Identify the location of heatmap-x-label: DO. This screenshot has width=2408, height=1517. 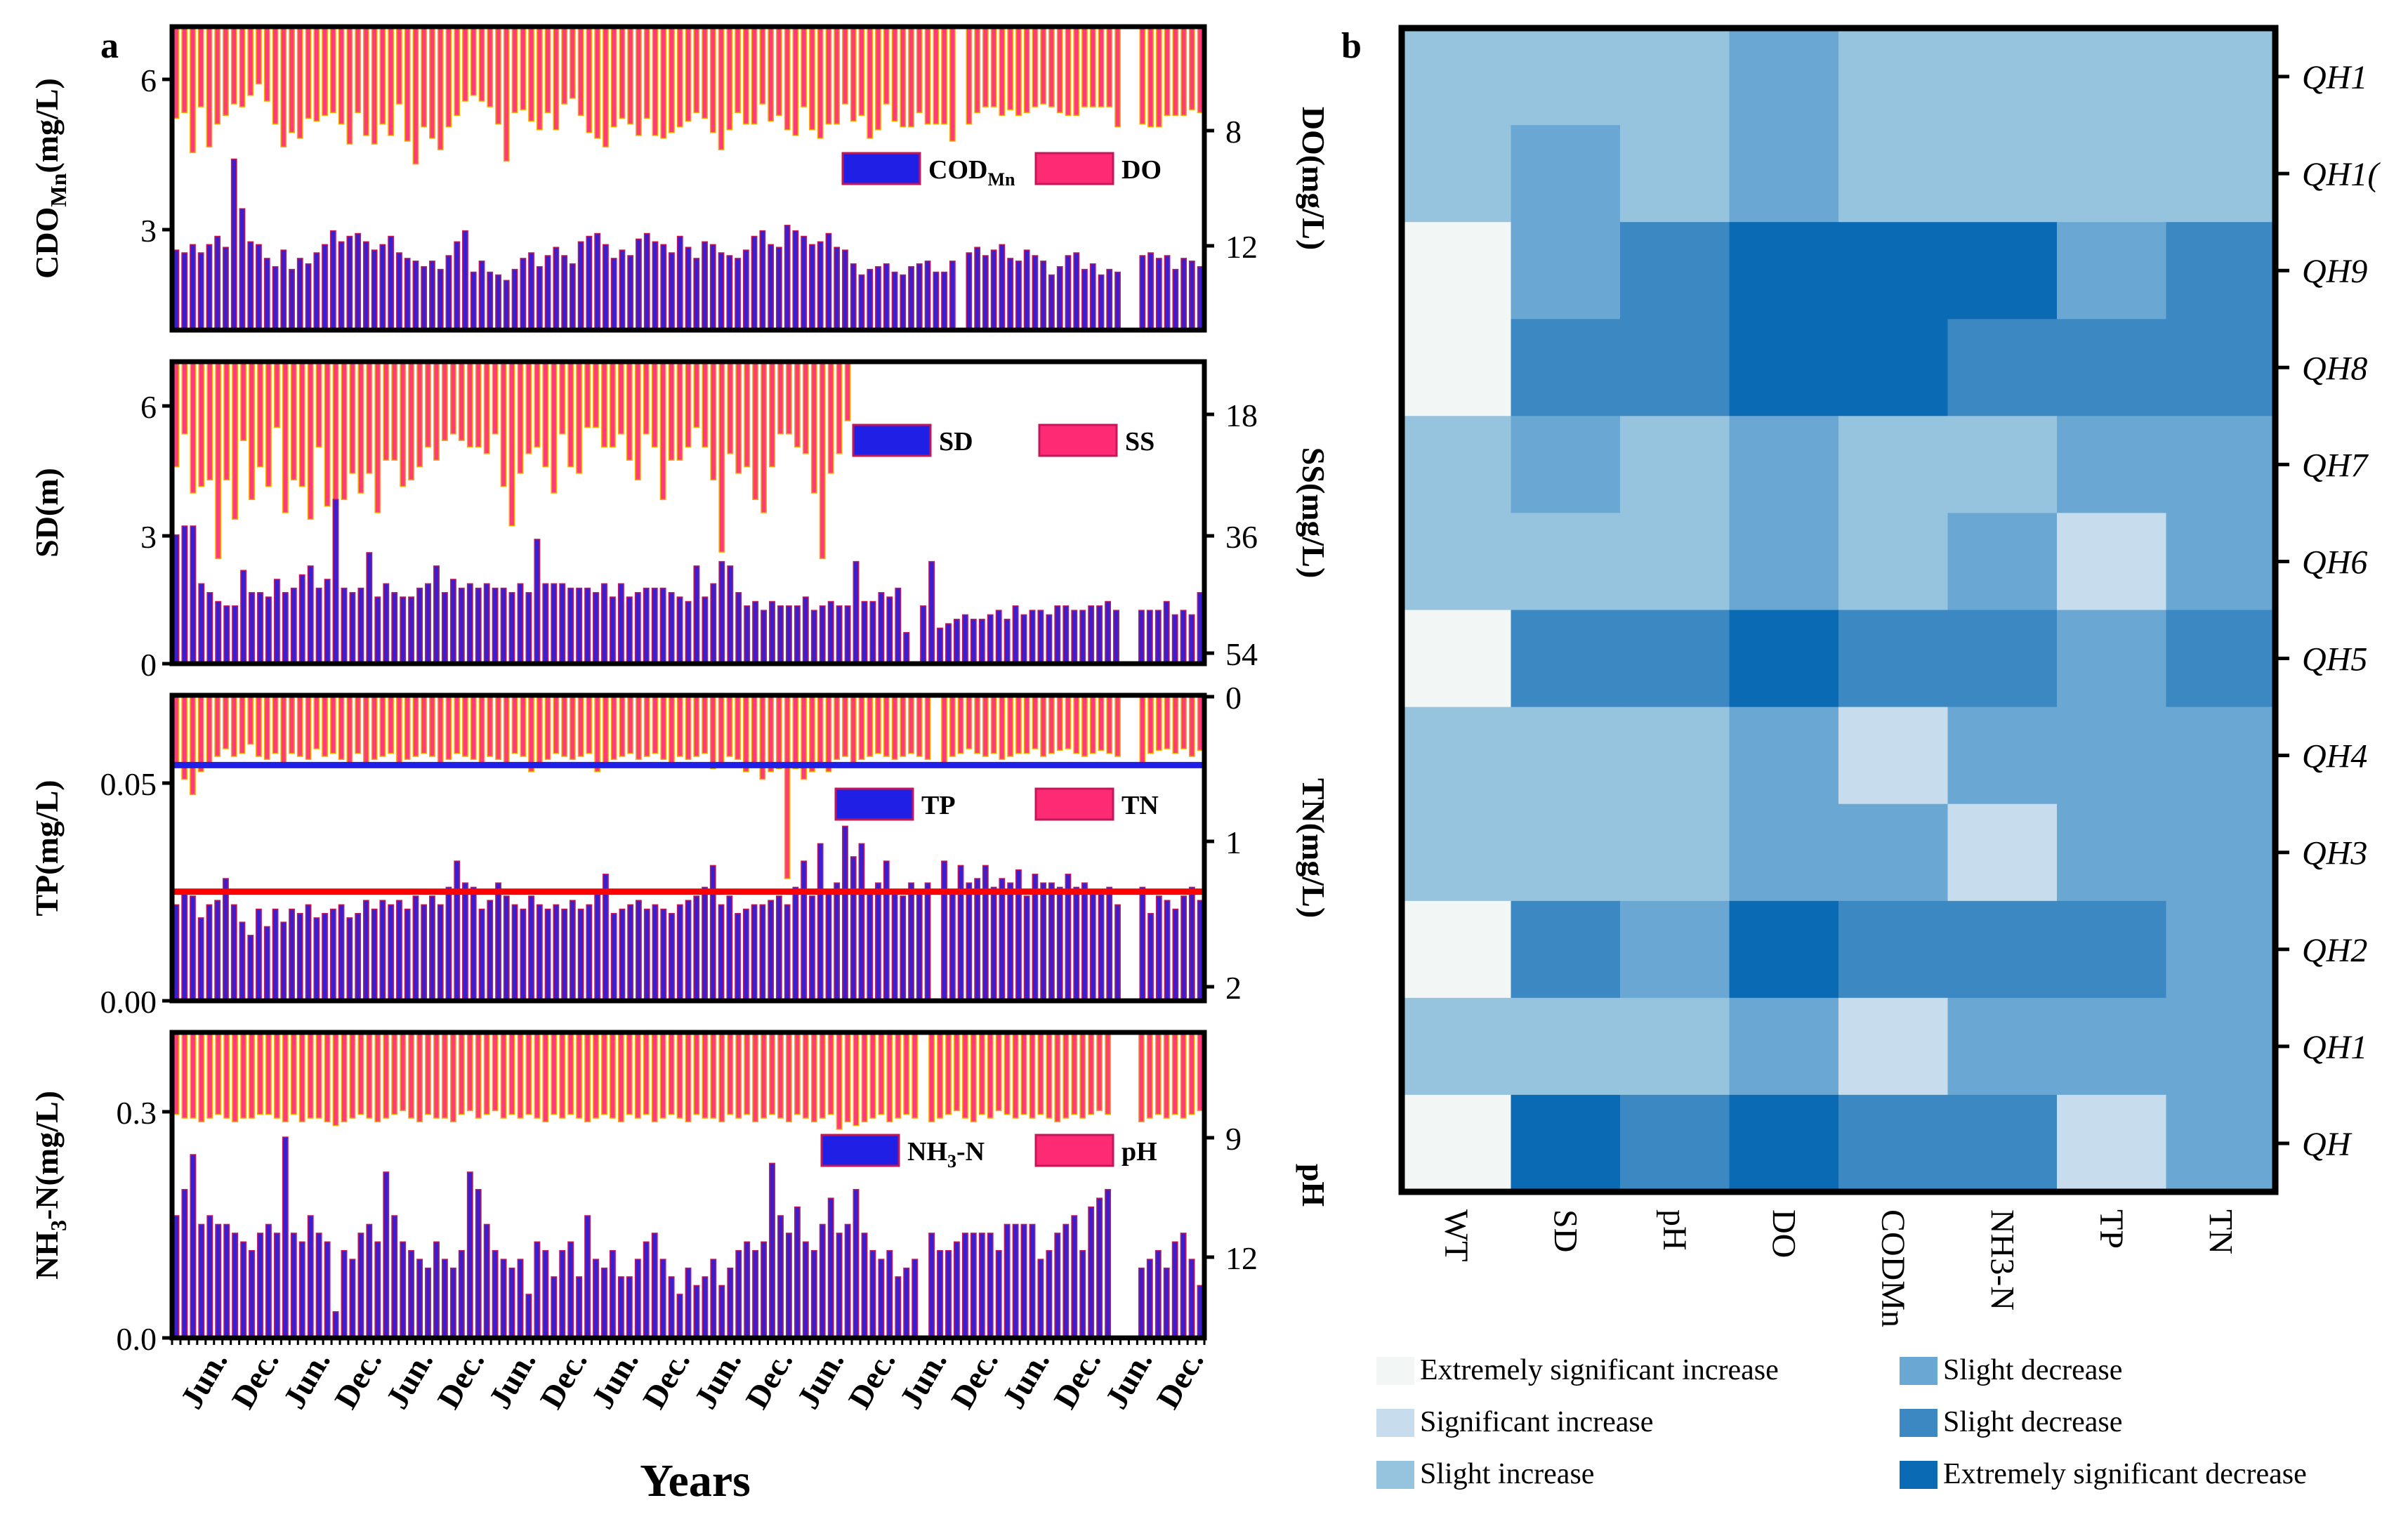
(1783, 1233).